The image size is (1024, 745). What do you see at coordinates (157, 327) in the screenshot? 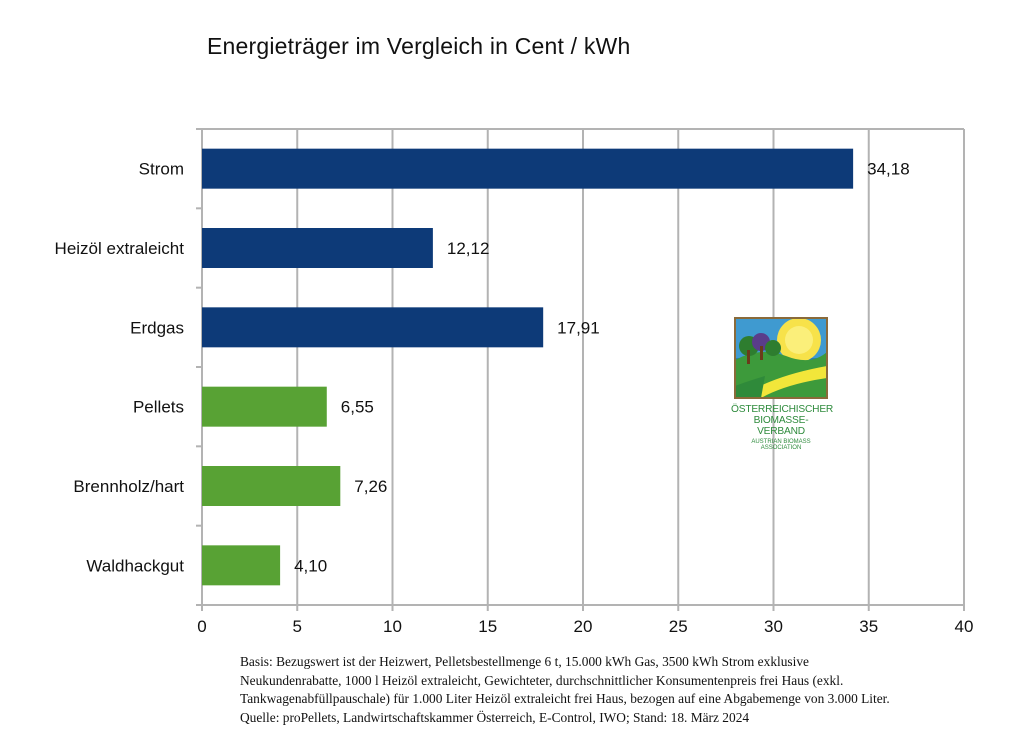
I see `category-label: Erdgas` at bounding box center [157, 327].